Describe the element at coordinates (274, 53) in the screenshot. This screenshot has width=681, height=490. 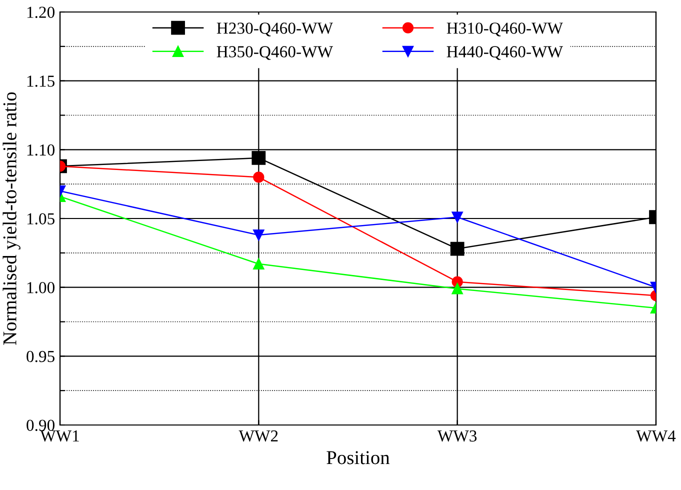
I see `legend-label: H350-Q460-WW` at that location.